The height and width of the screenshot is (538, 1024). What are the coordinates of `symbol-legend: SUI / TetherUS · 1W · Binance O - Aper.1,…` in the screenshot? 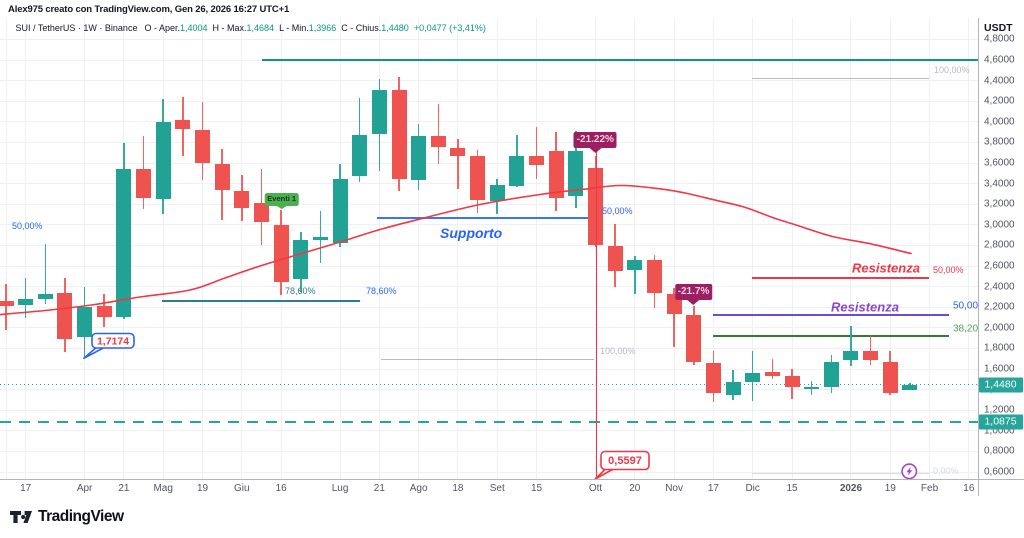 It's located at (251, 28).